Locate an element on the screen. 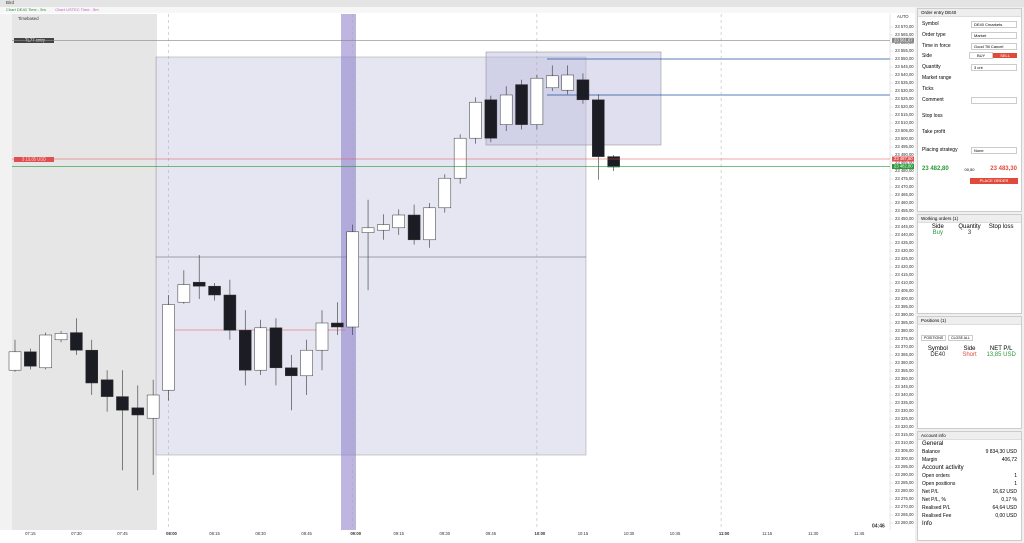  y-tick-label: 23 345,00 is located at coordinates (904, 386).